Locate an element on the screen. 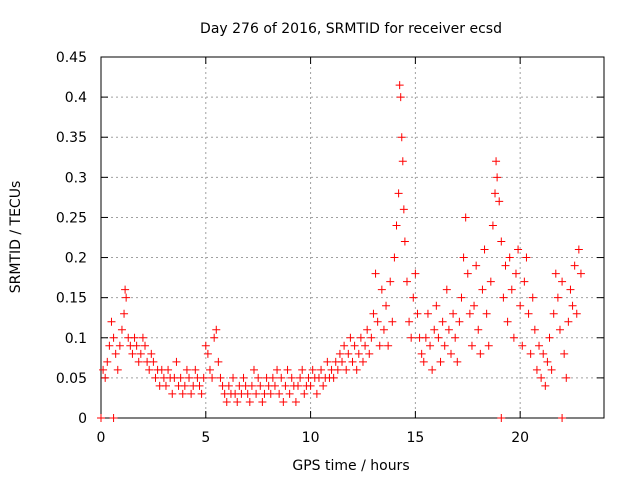  x-tick-label: 20 is located at coordinates (520, 438).